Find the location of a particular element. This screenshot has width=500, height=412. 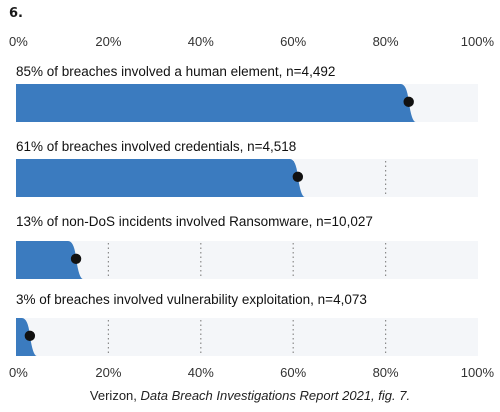

x-tick-label-top-60: 60% is located at coordinates (293, 41).